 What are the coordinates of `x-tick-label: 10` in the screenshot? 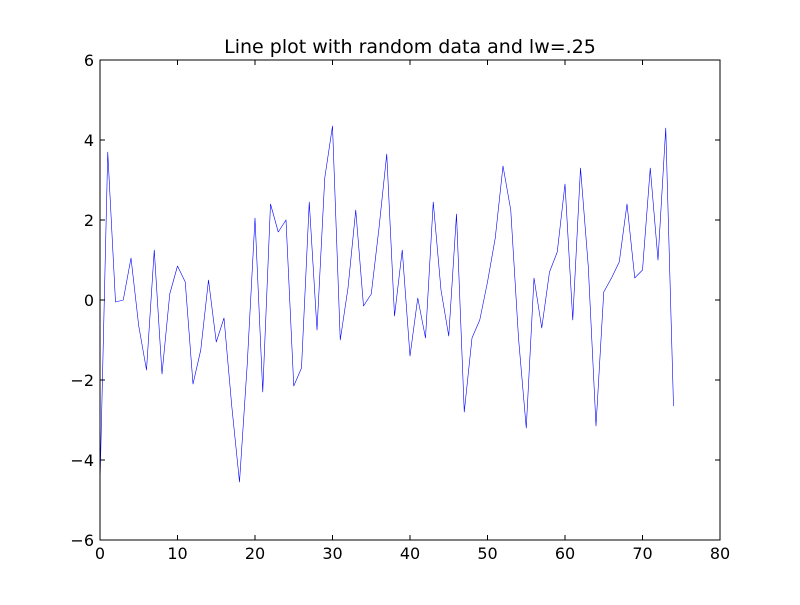 It's located at (177, 553).